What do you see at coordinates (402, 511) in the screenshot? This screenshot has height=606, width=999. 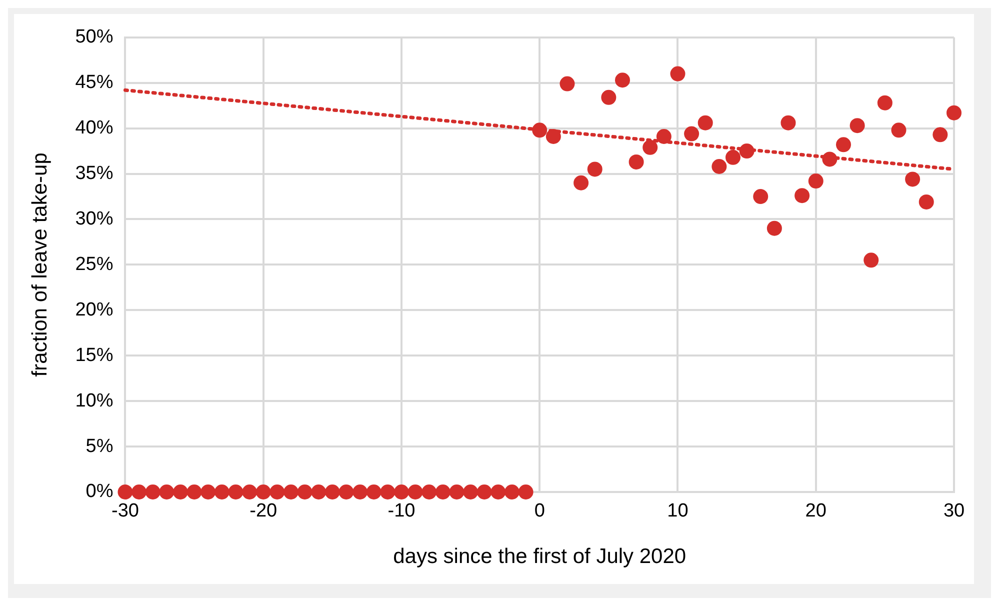 I see `x-tick-label: -10` at bounding box center [402, 511].